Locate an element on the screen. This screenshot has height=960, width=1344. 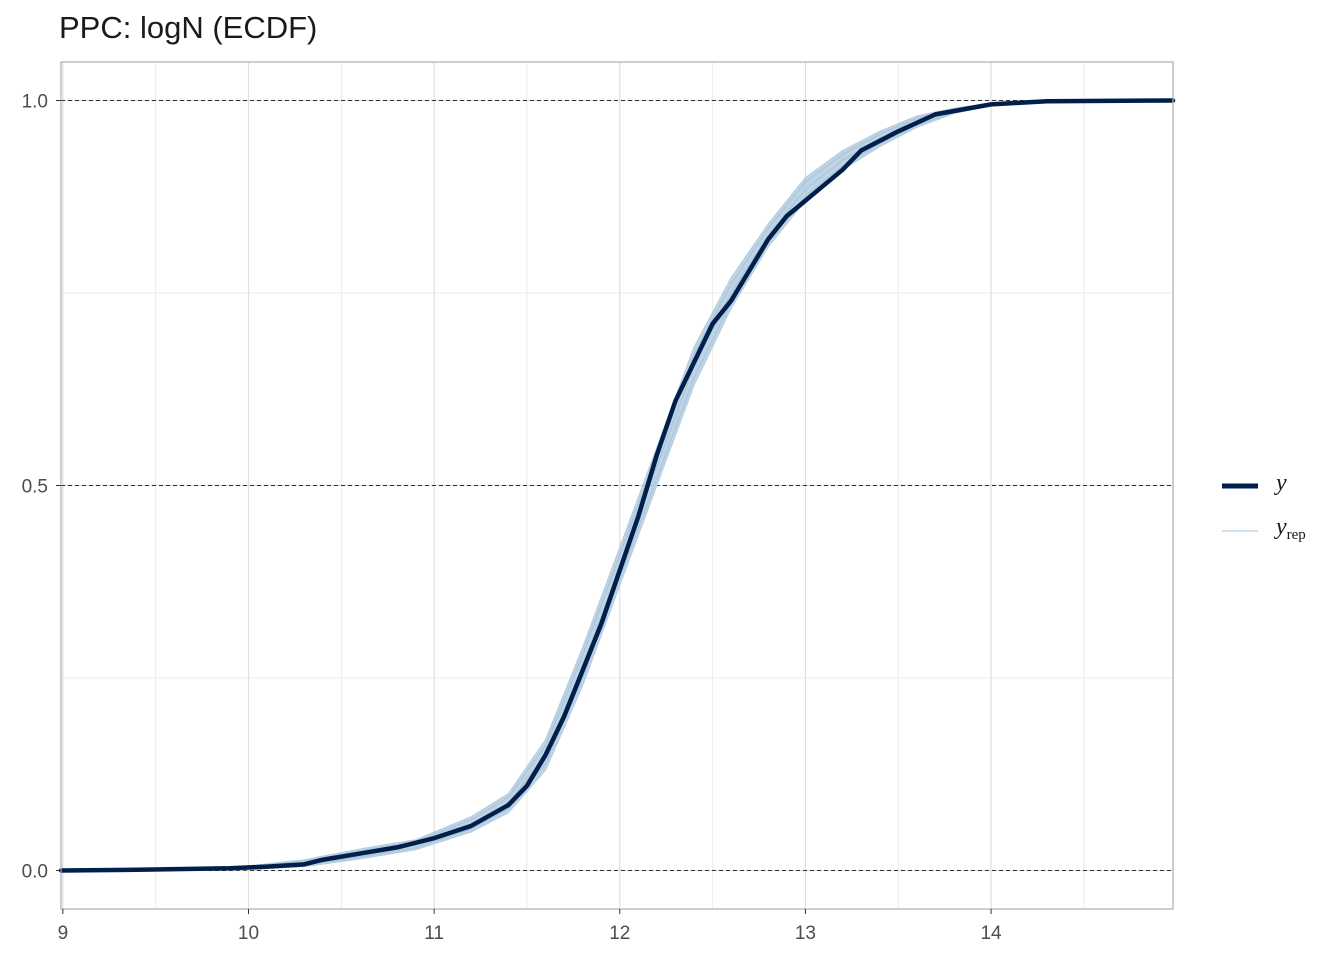
x-tick-label: 13 is located at coordinates (805, 933).